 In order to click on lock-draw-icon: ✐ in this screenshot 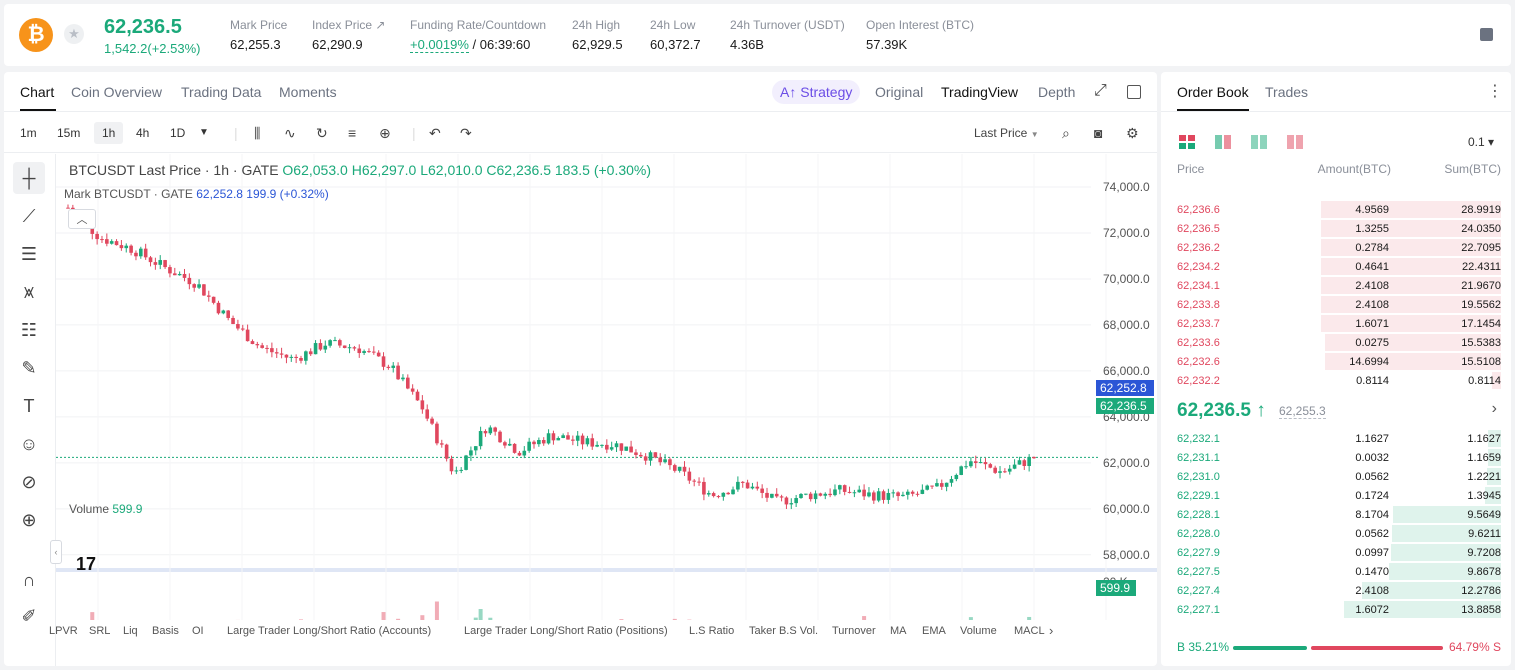, I will do `click(29, 615)`.